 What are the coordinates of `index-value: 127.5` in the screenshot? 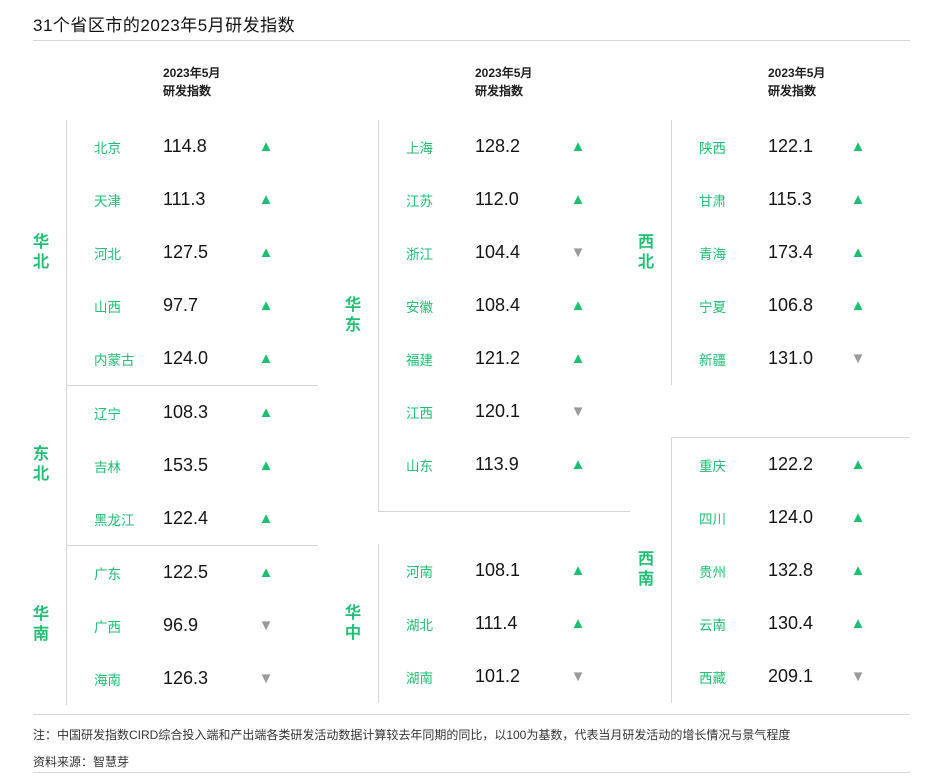 It's located at (186, 252).